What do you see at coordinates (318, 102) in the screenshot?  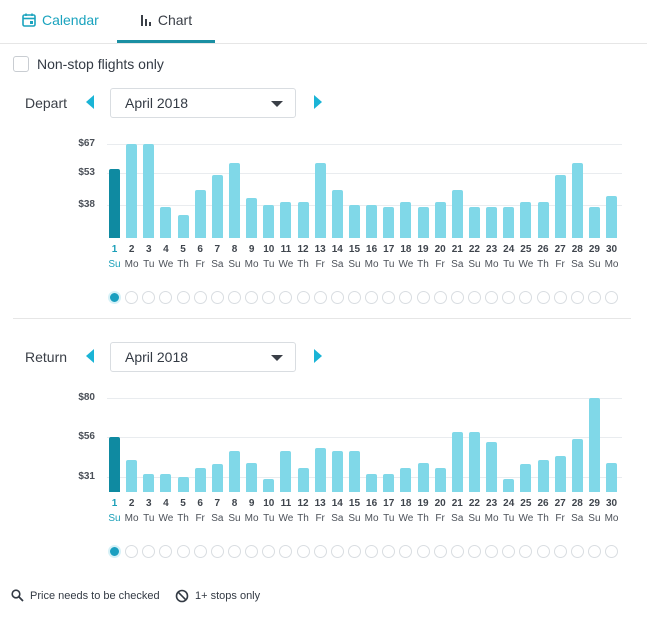 I see `depart-next-month-button` at bounding box center [318, 102].